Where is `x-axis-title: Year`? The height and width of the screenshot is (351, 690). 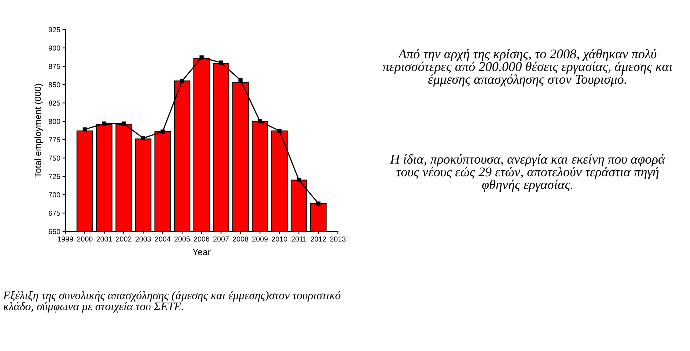 x-axis-title: Year is located at coordinates (201, 252).